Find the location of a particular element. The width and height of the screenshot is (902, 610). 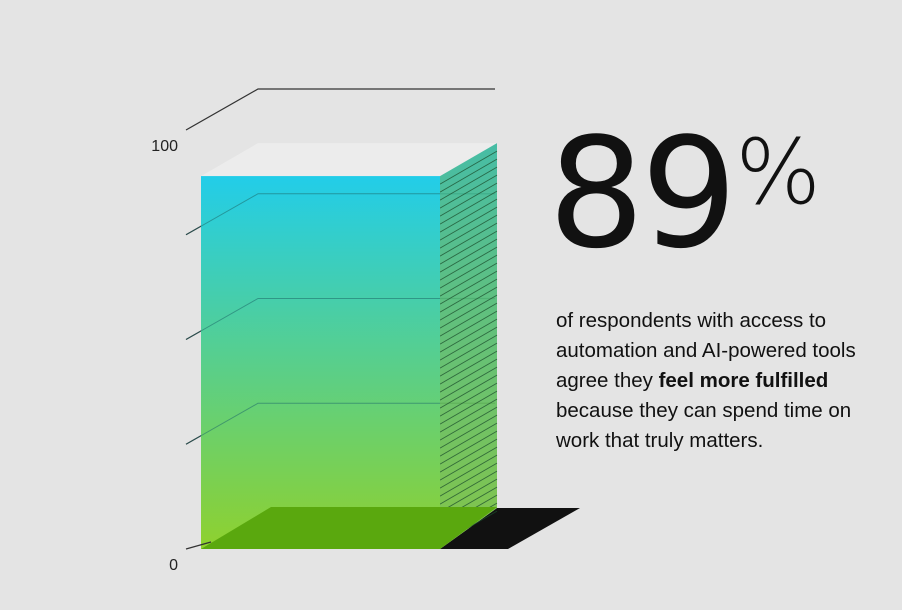

stat-value: 89% is located at coordinates (684, 194).